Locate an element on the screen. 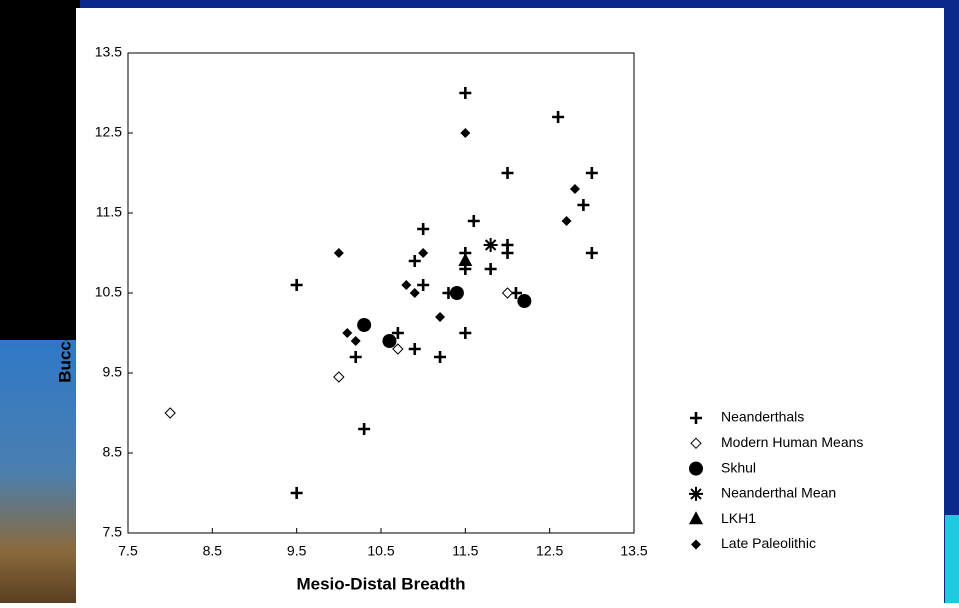 Image resolution: width=959 pixels, height=608 pixels. y-tick-label: 9.5 is located at coordinates (113, 372).